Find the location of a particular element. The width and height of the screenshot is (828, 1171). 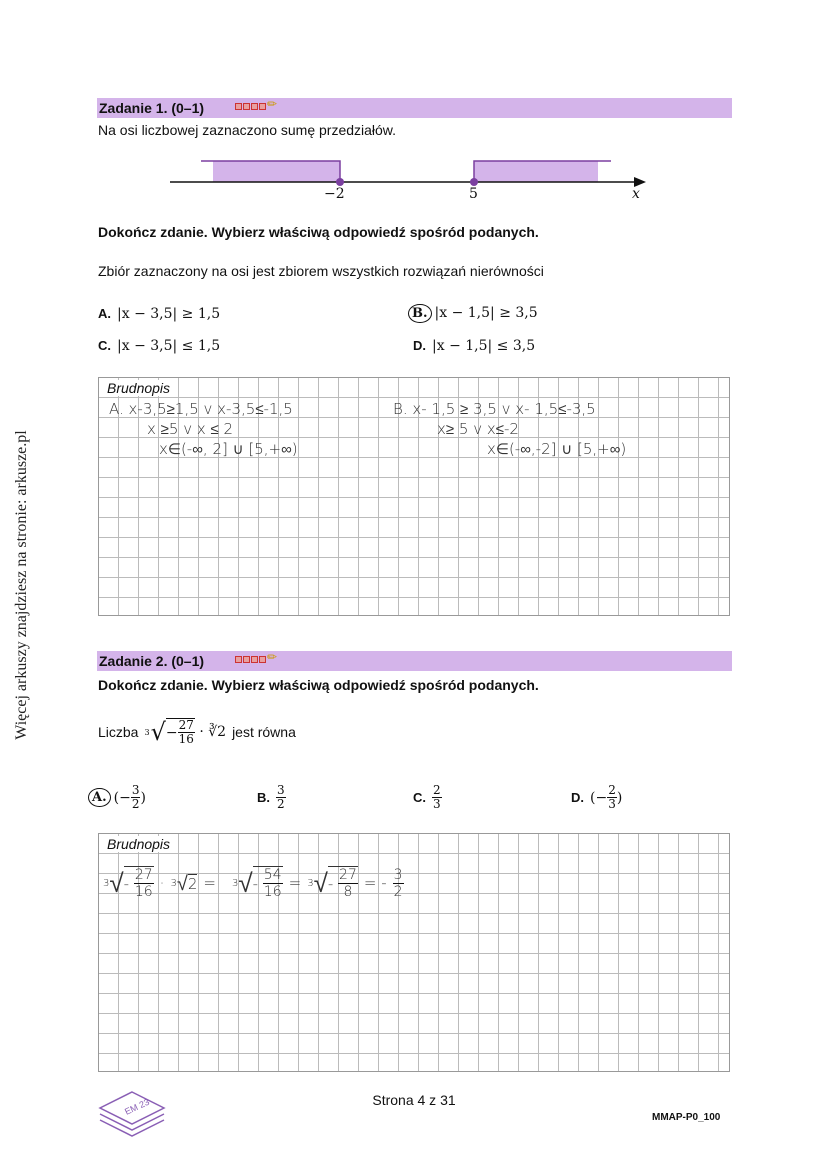

task2-stem: Liczba 3 √ −27 16 · ∛2 jest równa is located at coordinates (197, 732).